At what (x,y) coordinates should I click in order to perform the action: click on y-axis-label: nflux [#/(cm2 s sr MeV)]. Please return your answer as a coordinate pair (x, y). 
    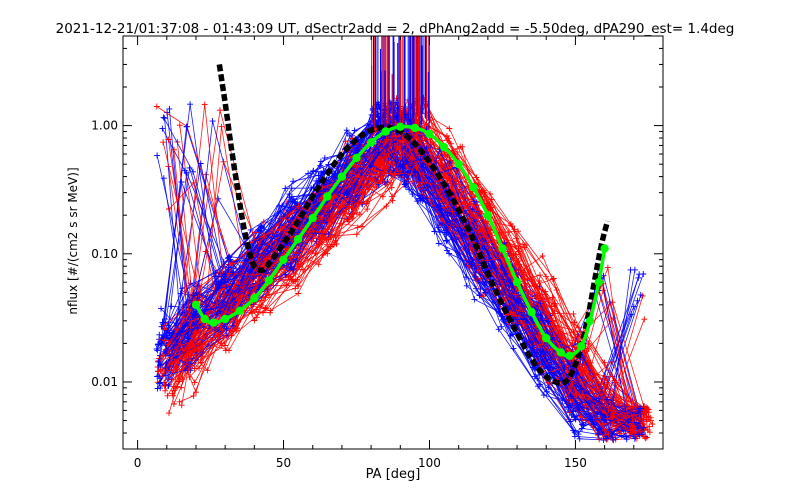
    Looking at the image, I should click on (73, 240).